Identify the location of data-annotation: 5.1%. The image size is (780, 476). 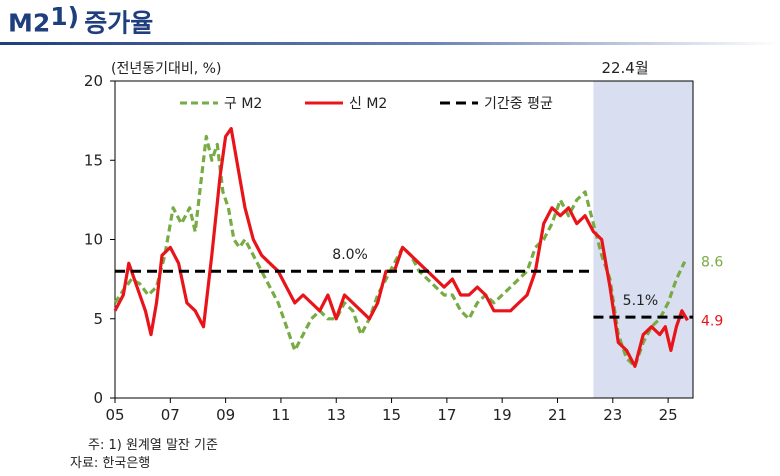
(641, 301).